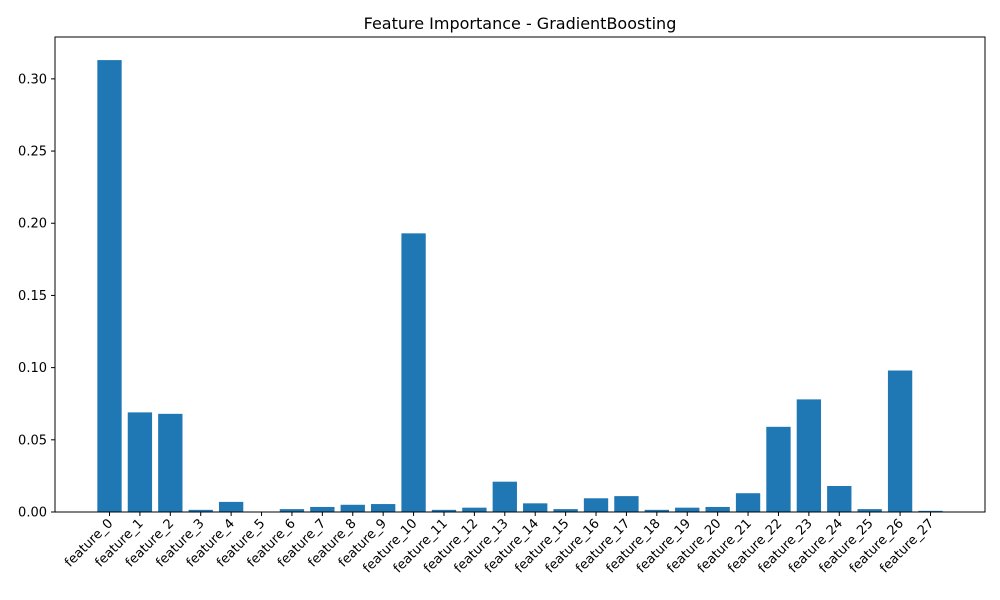 The height and width of the screenshot is (600, 1000). What do you see at coordinates (32, 440) in the screenshot?
I see `y-tick-label: 0.05` at bounding box center [32, 440].